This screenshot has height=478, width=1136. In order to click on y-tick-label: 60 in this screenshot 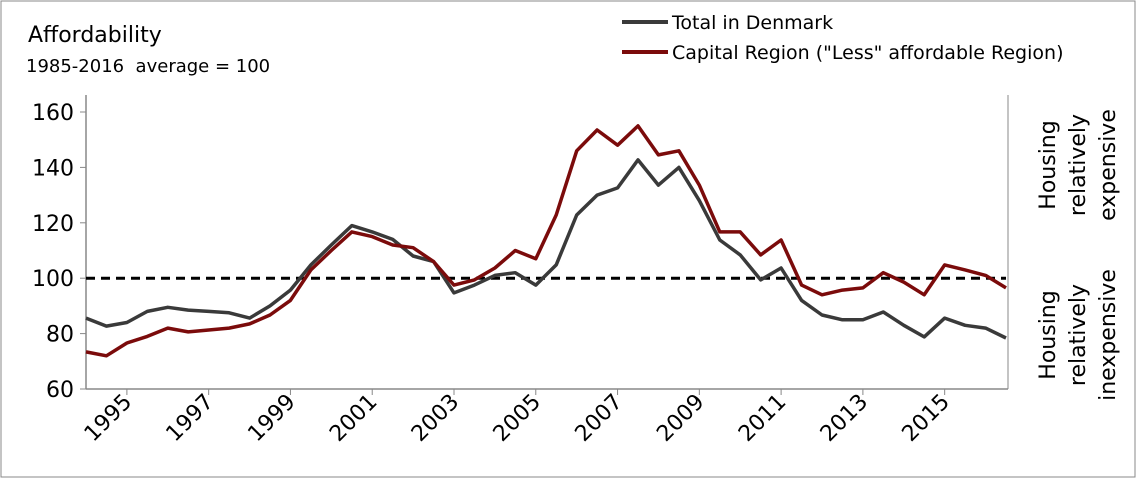, I will do `click(60, 390)`.